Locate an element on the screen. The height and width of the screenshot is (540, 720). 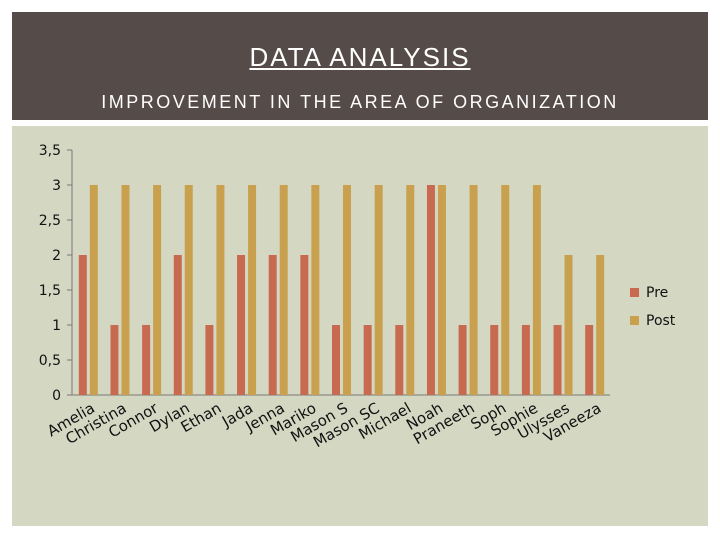
bar-post-christina is located at coordinates (125, 290).